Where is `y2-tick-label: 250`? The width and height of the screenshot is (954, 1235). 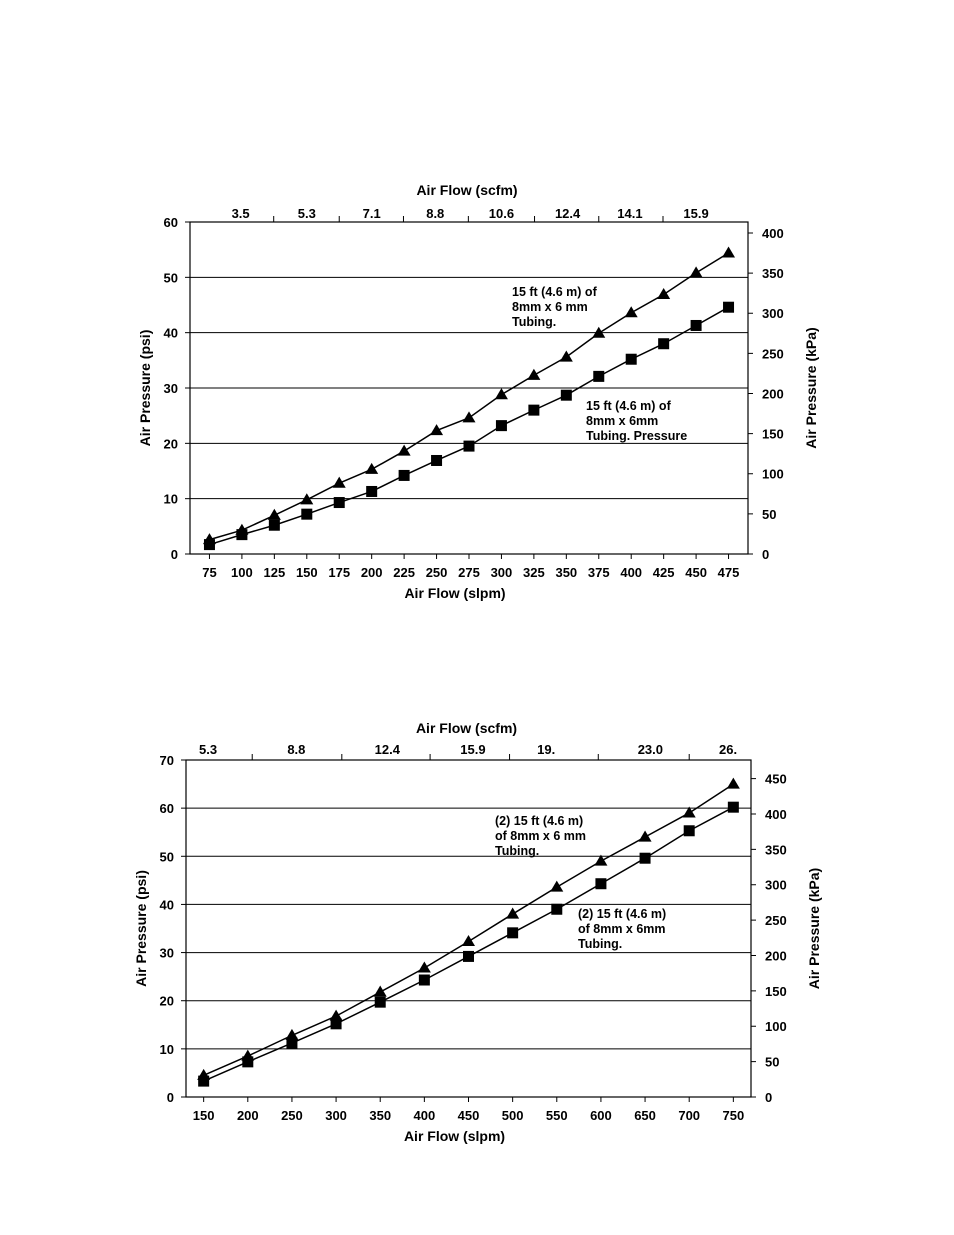 y2-tick-label: 250 is located at coordinates (776, 920).